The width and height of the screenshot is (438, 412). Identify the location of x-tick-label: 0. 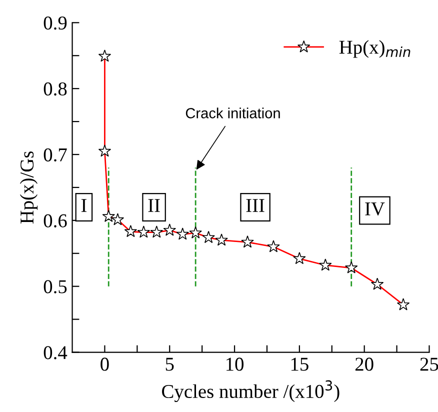
(104, 364).